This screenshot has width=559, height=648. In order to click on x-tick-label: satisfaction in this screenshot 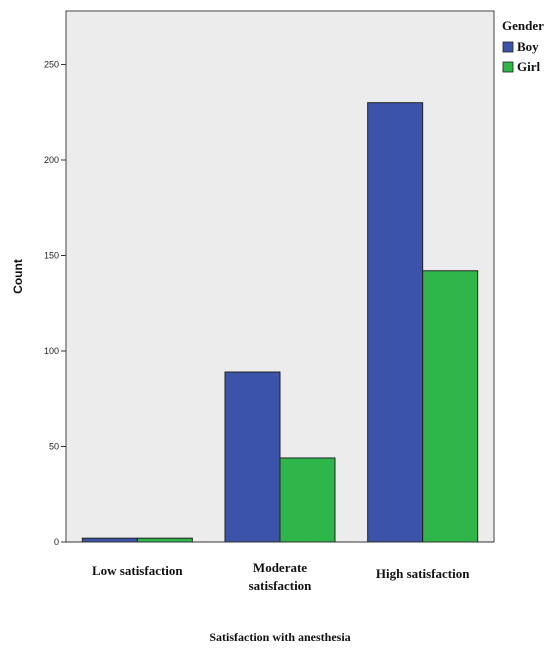, I will do `click(281, 585)`.